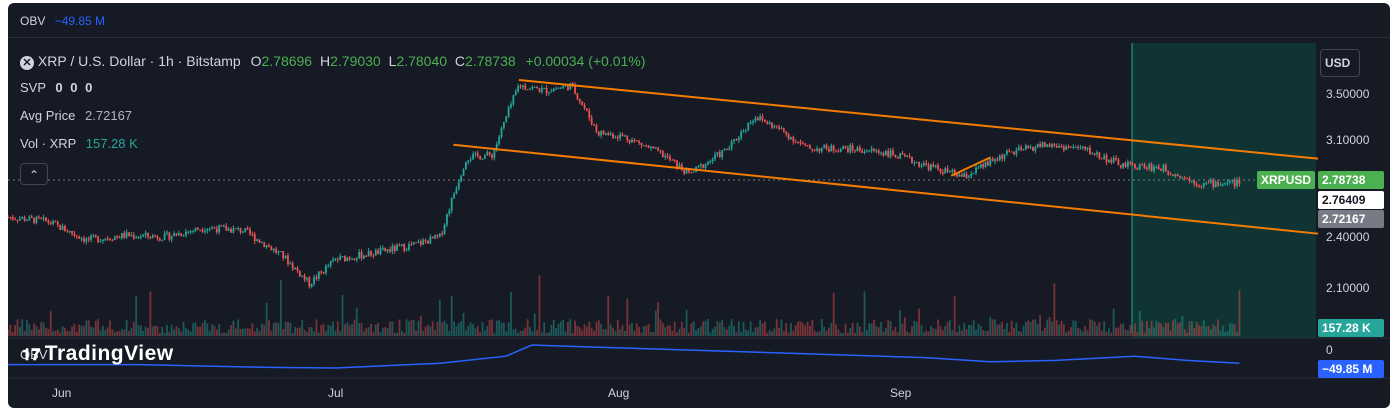 Image resolution: width=1400 pixels, height=413 pixels. What do you see at coordinates (139, 61) in the screenshot?
I see `symbol-title: XRP / U.S. Dollar · 1h · Bitstamp` at bounding box center [139, 61].